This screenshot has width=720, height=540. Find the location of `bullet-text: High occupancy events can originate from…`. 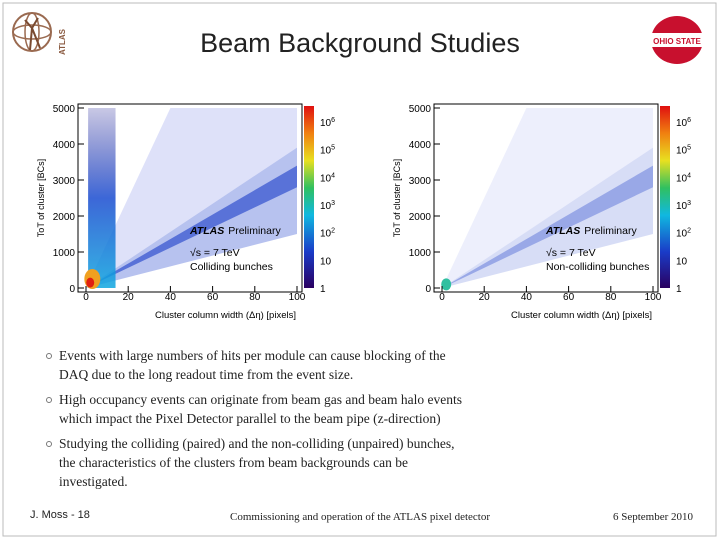

bullet-text: High occupancy events can originate from… is located at coordinates (260, 399).